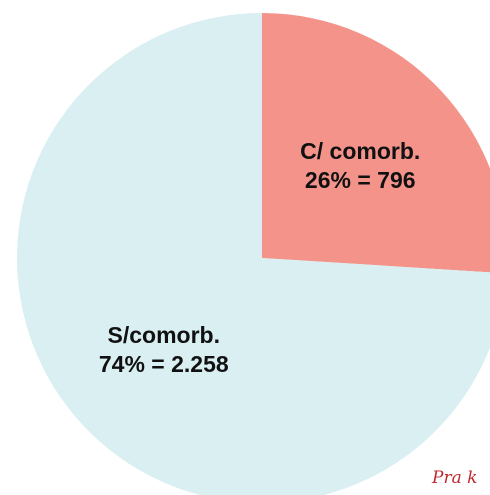  Describe the element at coordinates (163, 335) in the screenshot. I see `category-label: S/comorb.` at that location.